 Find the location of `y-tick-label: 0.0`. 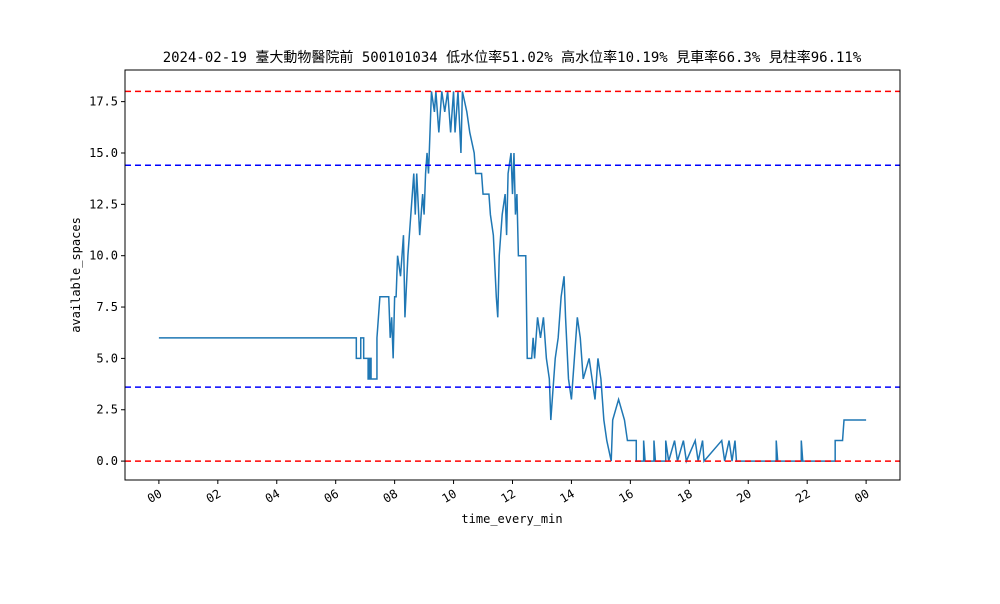

y-tick-label: 0.0 is located at coordinates (107, 461).